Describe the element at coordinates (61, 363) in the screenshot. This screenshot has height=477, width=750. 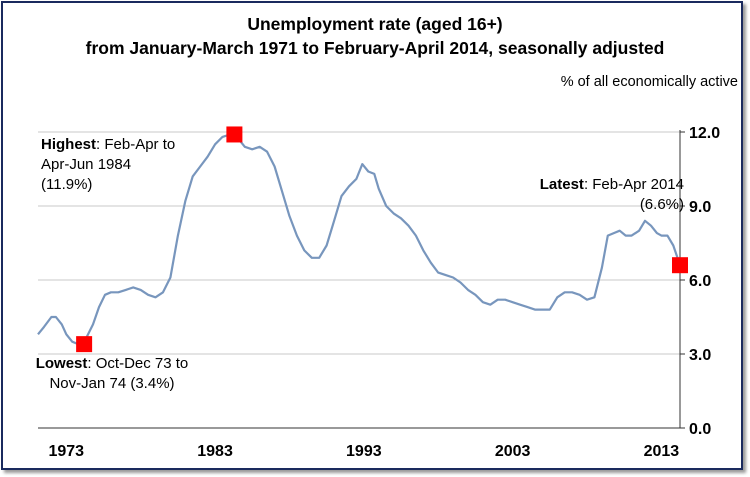
I see `annotation-lowest-label: Lowest` at that location.